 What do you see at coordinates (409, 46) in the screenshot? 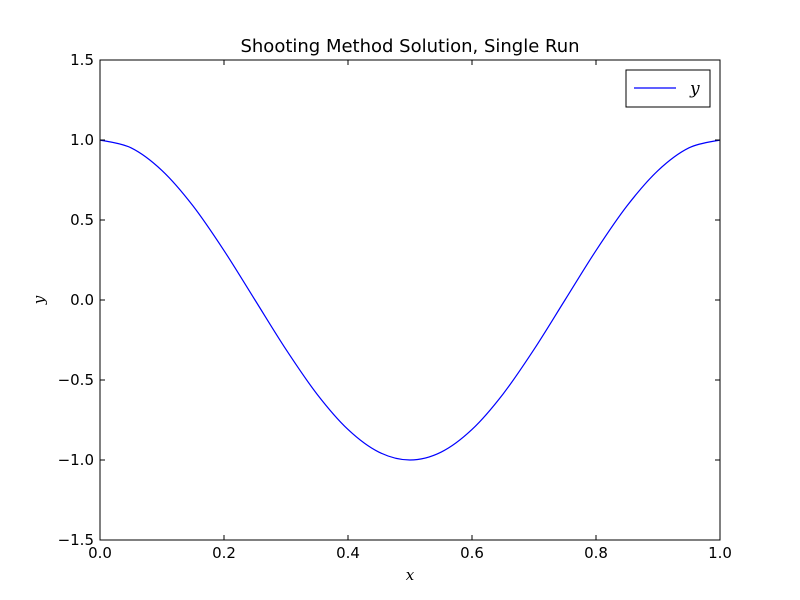
I see `chart-title: Shooting Method Solution, Single Run` at bounding box center [409, 46].